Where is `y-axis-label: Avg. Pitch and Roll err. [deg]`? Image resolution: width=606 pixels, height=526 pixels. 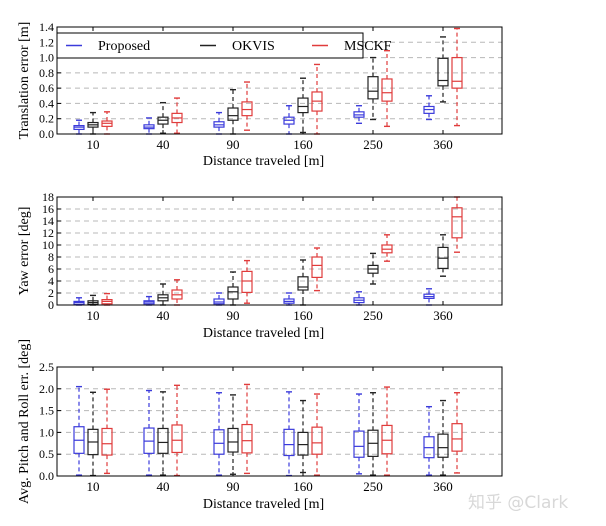 y-axis-label: Avg. Pitch and Roll err. [deg] is located at coordinates (24, 421).